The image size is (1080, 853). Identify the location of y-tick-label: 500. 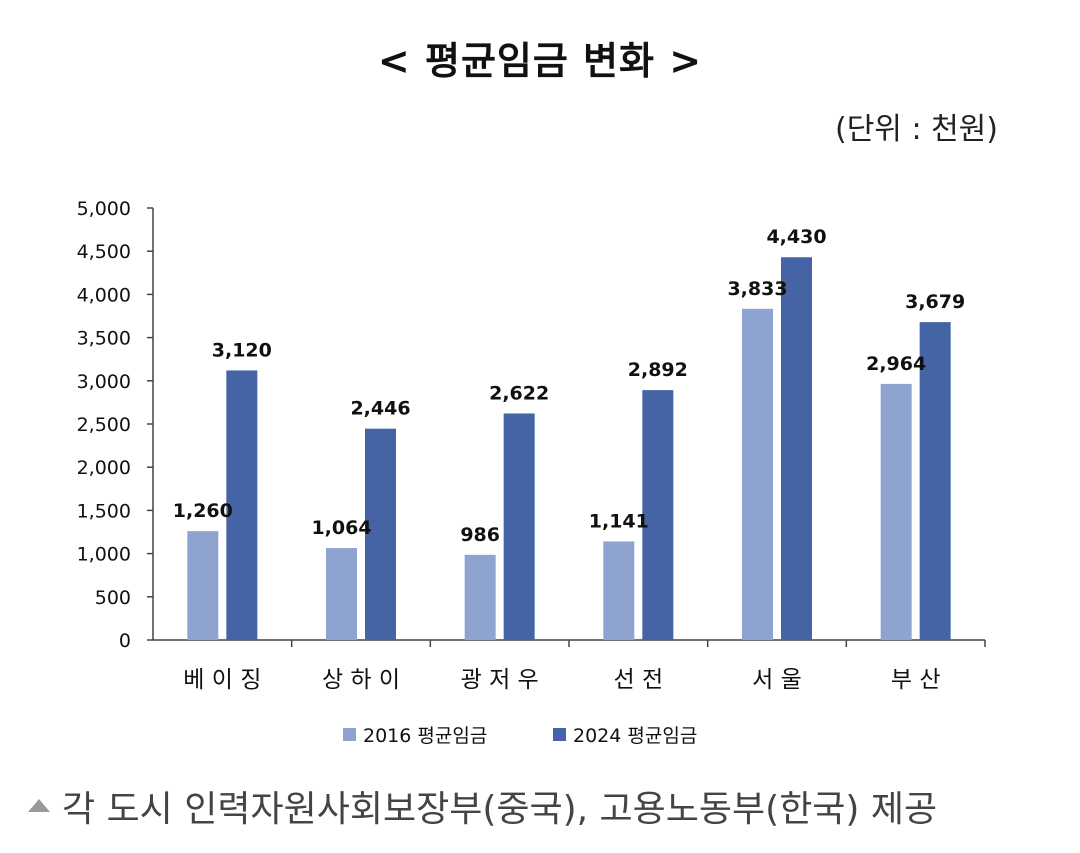
(113, 598).